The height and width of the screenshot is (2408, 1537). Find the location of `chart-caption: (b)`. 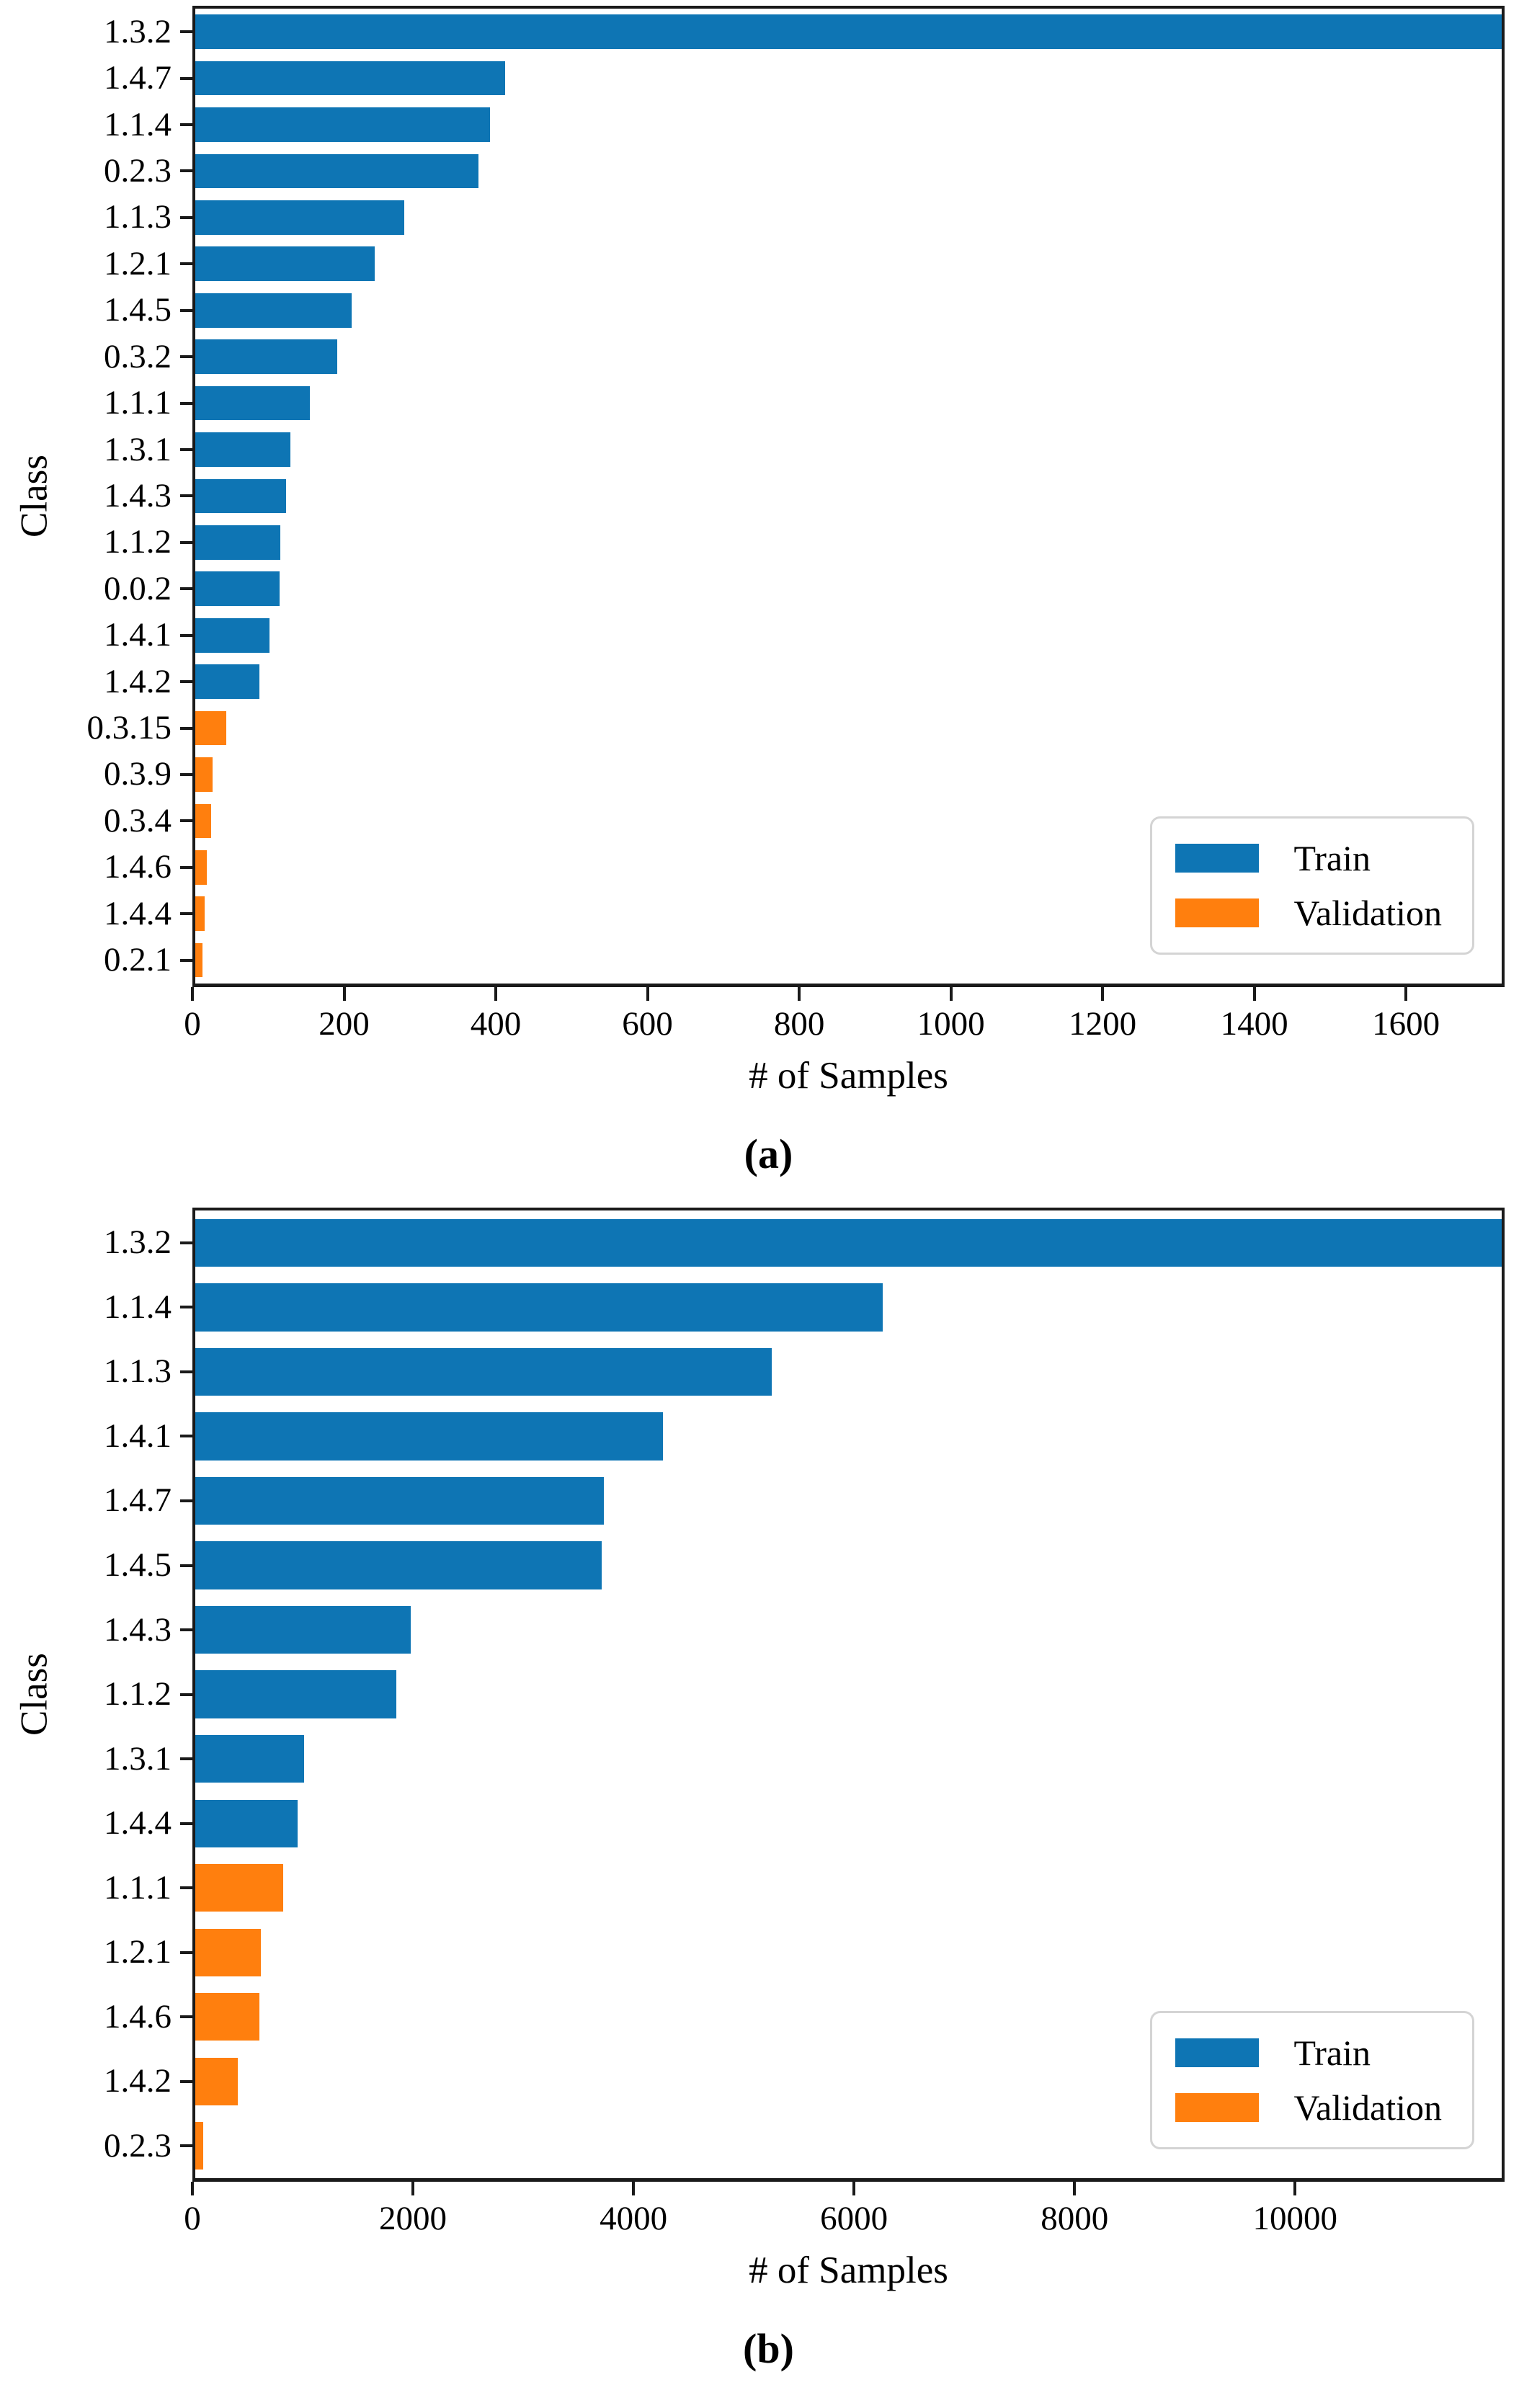

chart-caption: (b) is located at coordinates (768, 2349).